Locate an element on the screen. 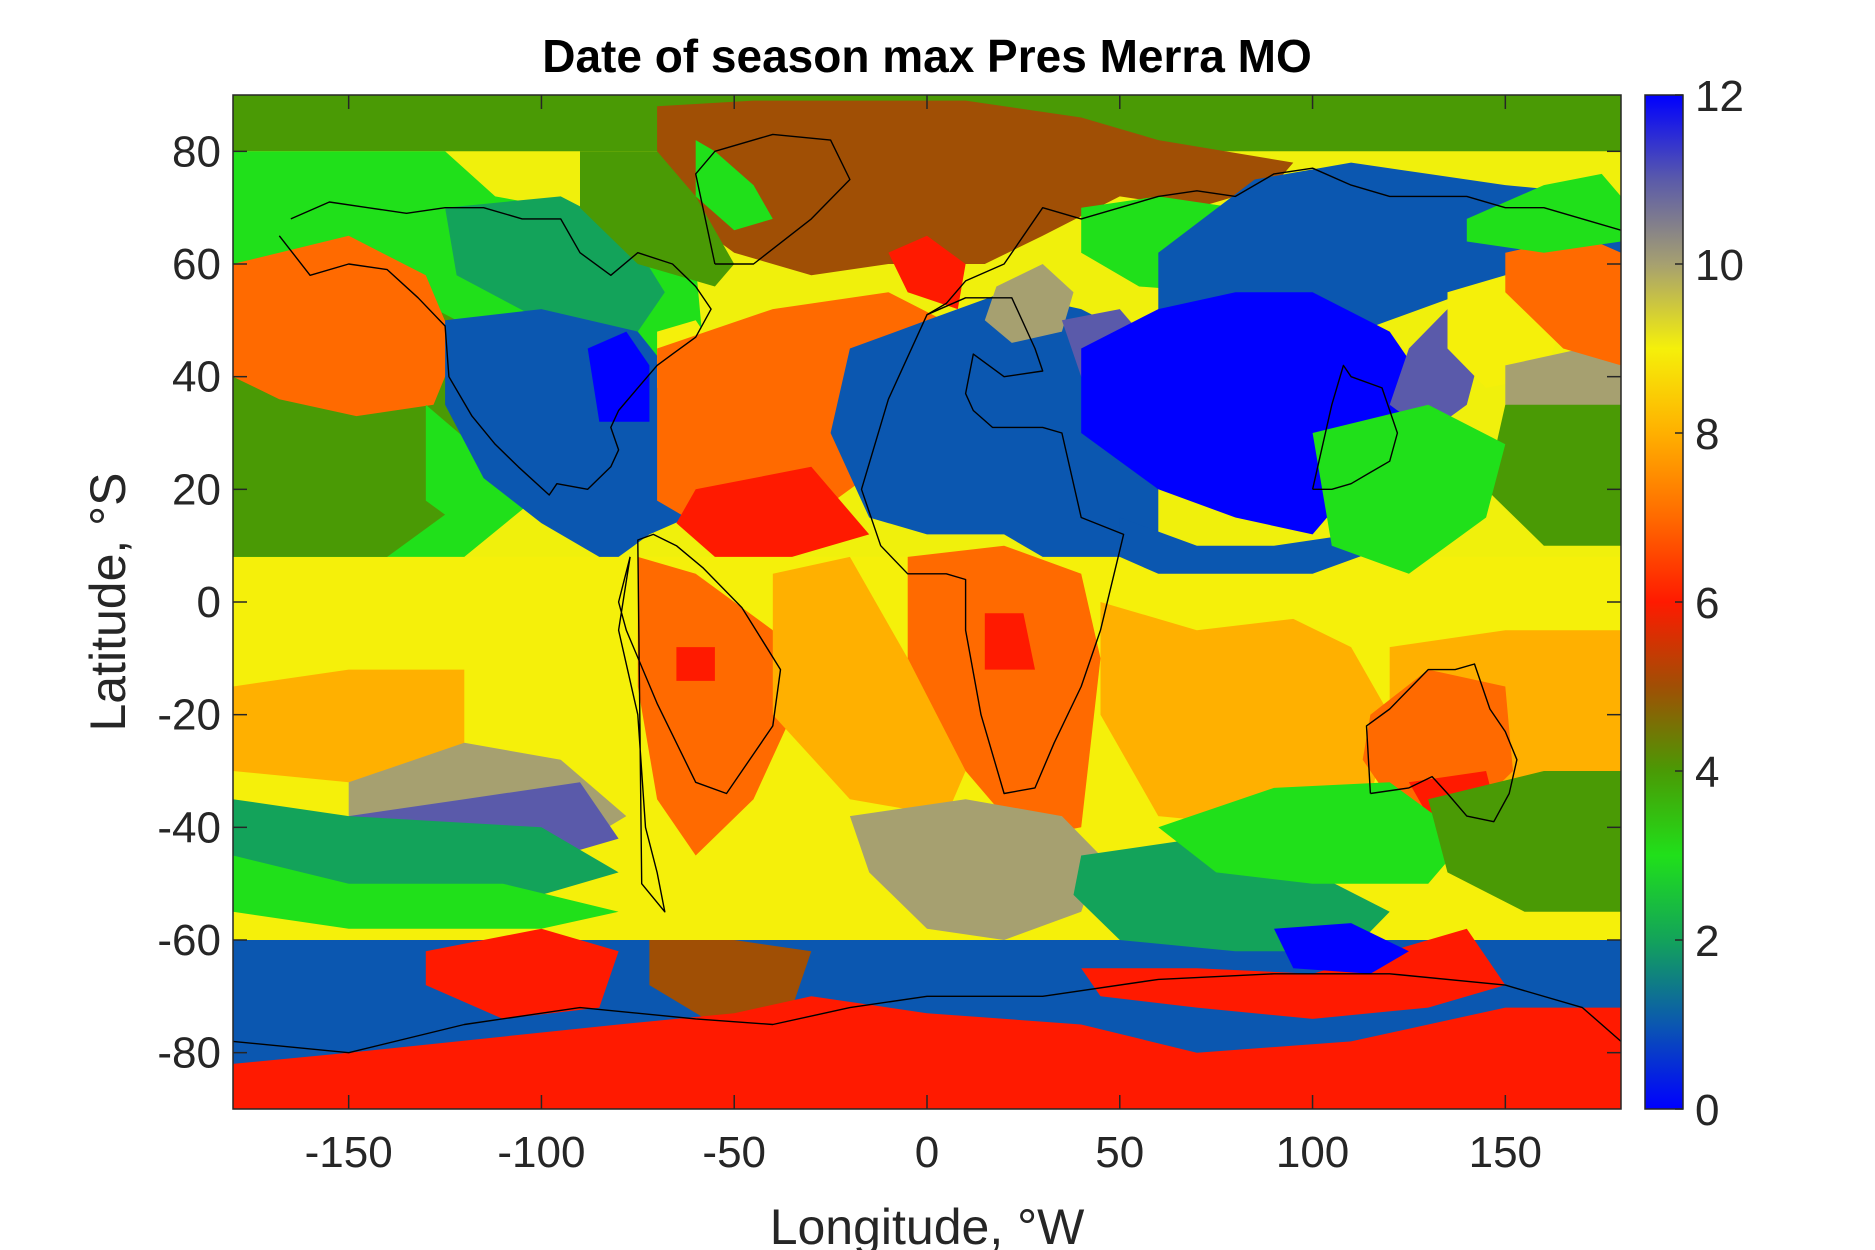 This screenshot has height=1250, width=1875. y-tick-label: -40 is located at coordinates (189, 827).